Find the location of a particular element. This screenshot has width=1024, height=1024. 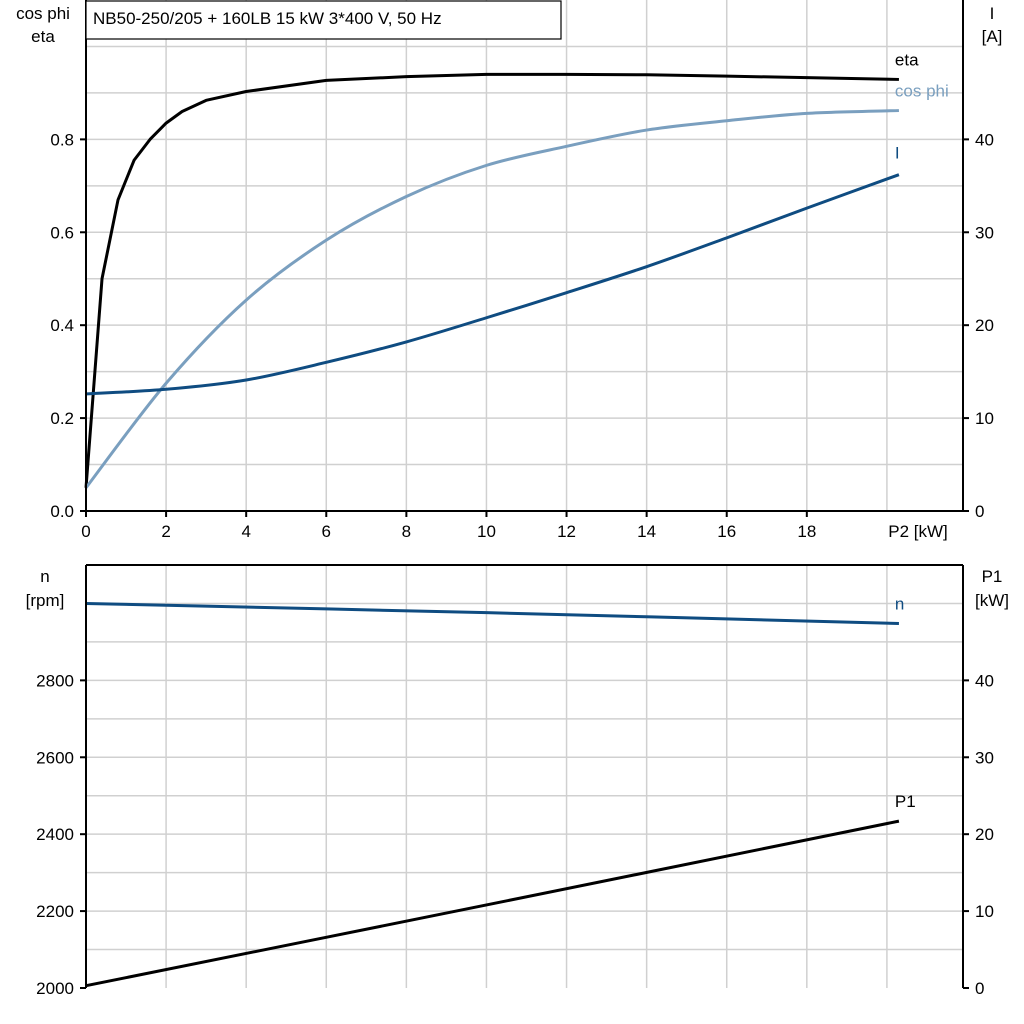

y-tick-label-left: 0.8 is located at coordinates (62, 139).